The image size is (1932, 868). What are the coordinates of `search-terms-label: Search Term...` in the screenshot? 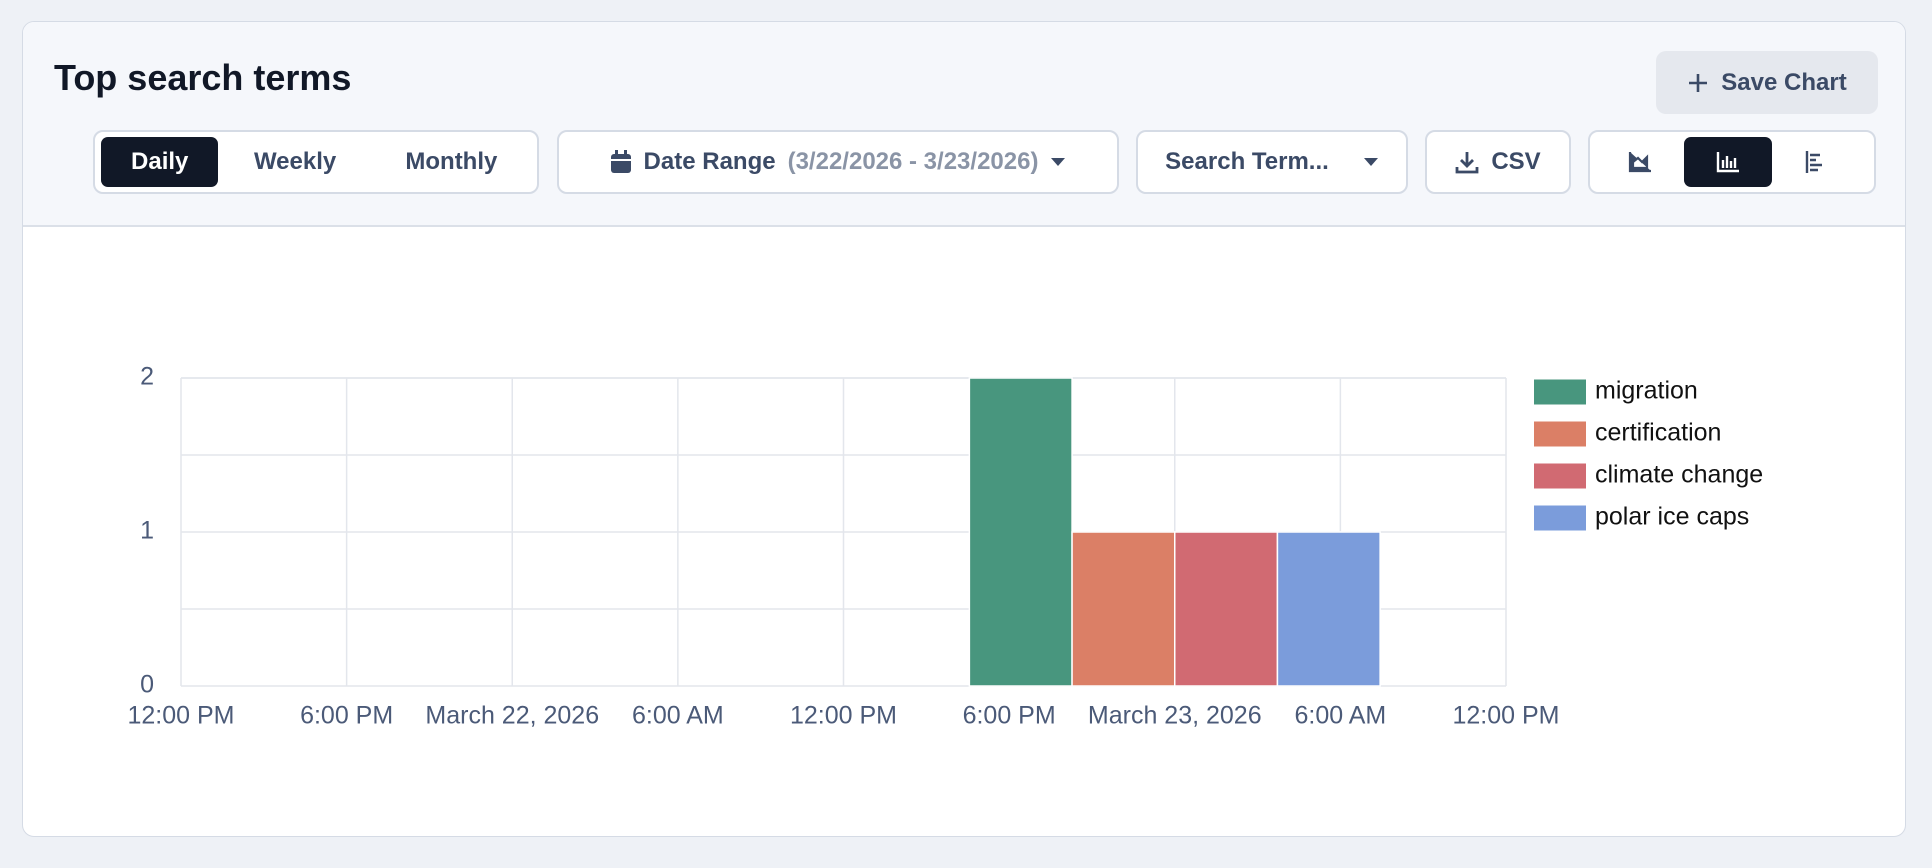 It's located at (1247, 161).